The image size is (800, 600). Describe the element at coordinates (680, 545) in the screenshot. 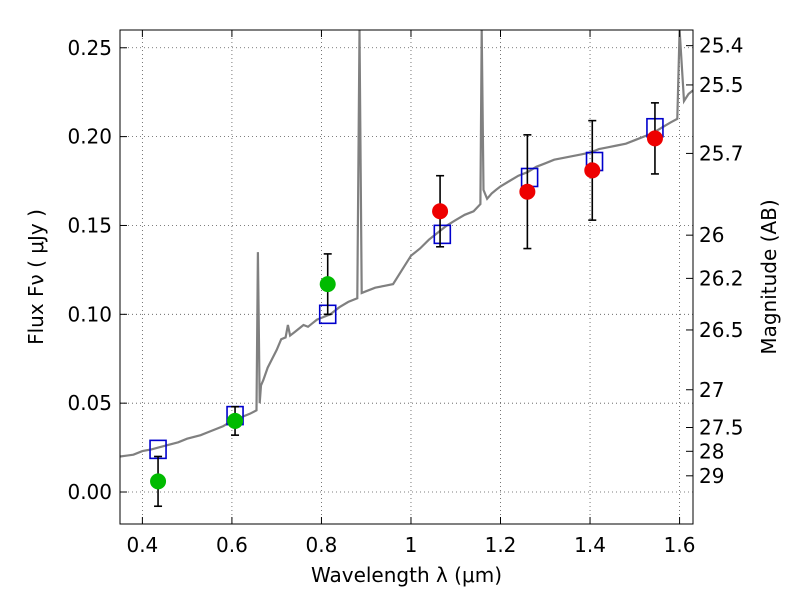

I see `x-tick-label: 1.6` at that location.